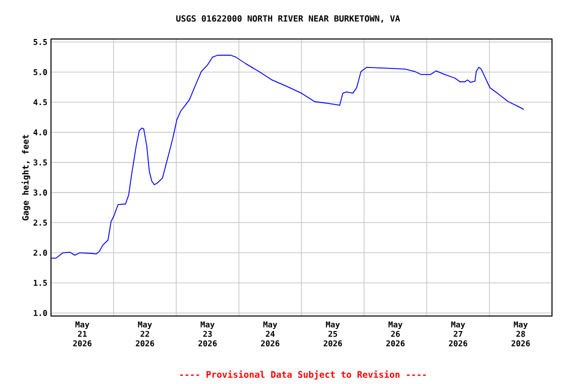 Image resolution: width=576 pixels, height=384 pixels. Describe the element at coordinates (288, 19) in the screenshot. I see `chart-title: USGS 01622000 NORTH RIVER NEAR BURKETOWN, VA` at that location.